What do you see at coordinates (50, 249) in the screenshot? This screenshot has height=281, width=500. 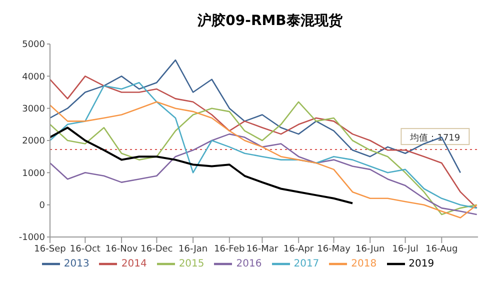 I see `x-tick-label: 16-Sep` at bounding box center [50, 249].